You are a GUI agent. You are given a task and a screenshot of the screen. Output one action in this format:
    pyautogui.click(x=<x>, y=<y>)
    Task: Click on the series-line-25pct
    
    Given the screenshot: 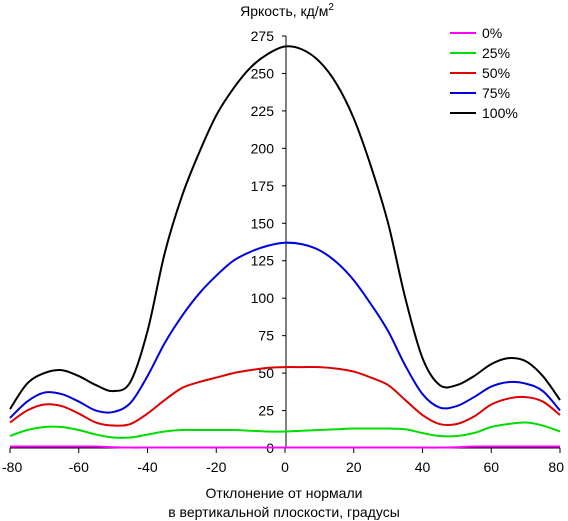 What is the action you would take?
    pyautogui.click(x=285, y=430)
    